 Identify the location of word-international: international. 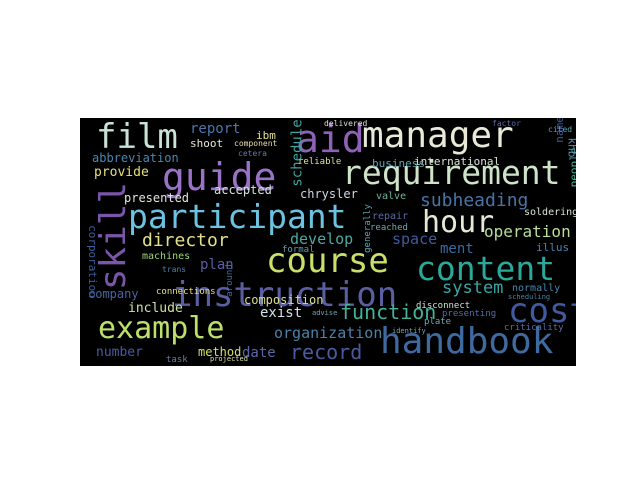
(457, 161).